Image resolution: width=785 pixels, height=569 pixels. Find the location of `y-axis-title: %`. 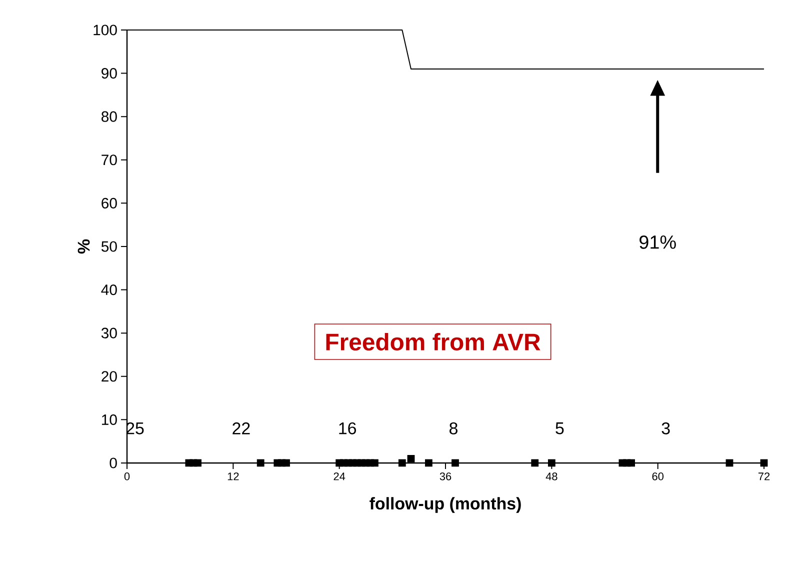

y-axis-title: % is located at coordinates (84, 246).